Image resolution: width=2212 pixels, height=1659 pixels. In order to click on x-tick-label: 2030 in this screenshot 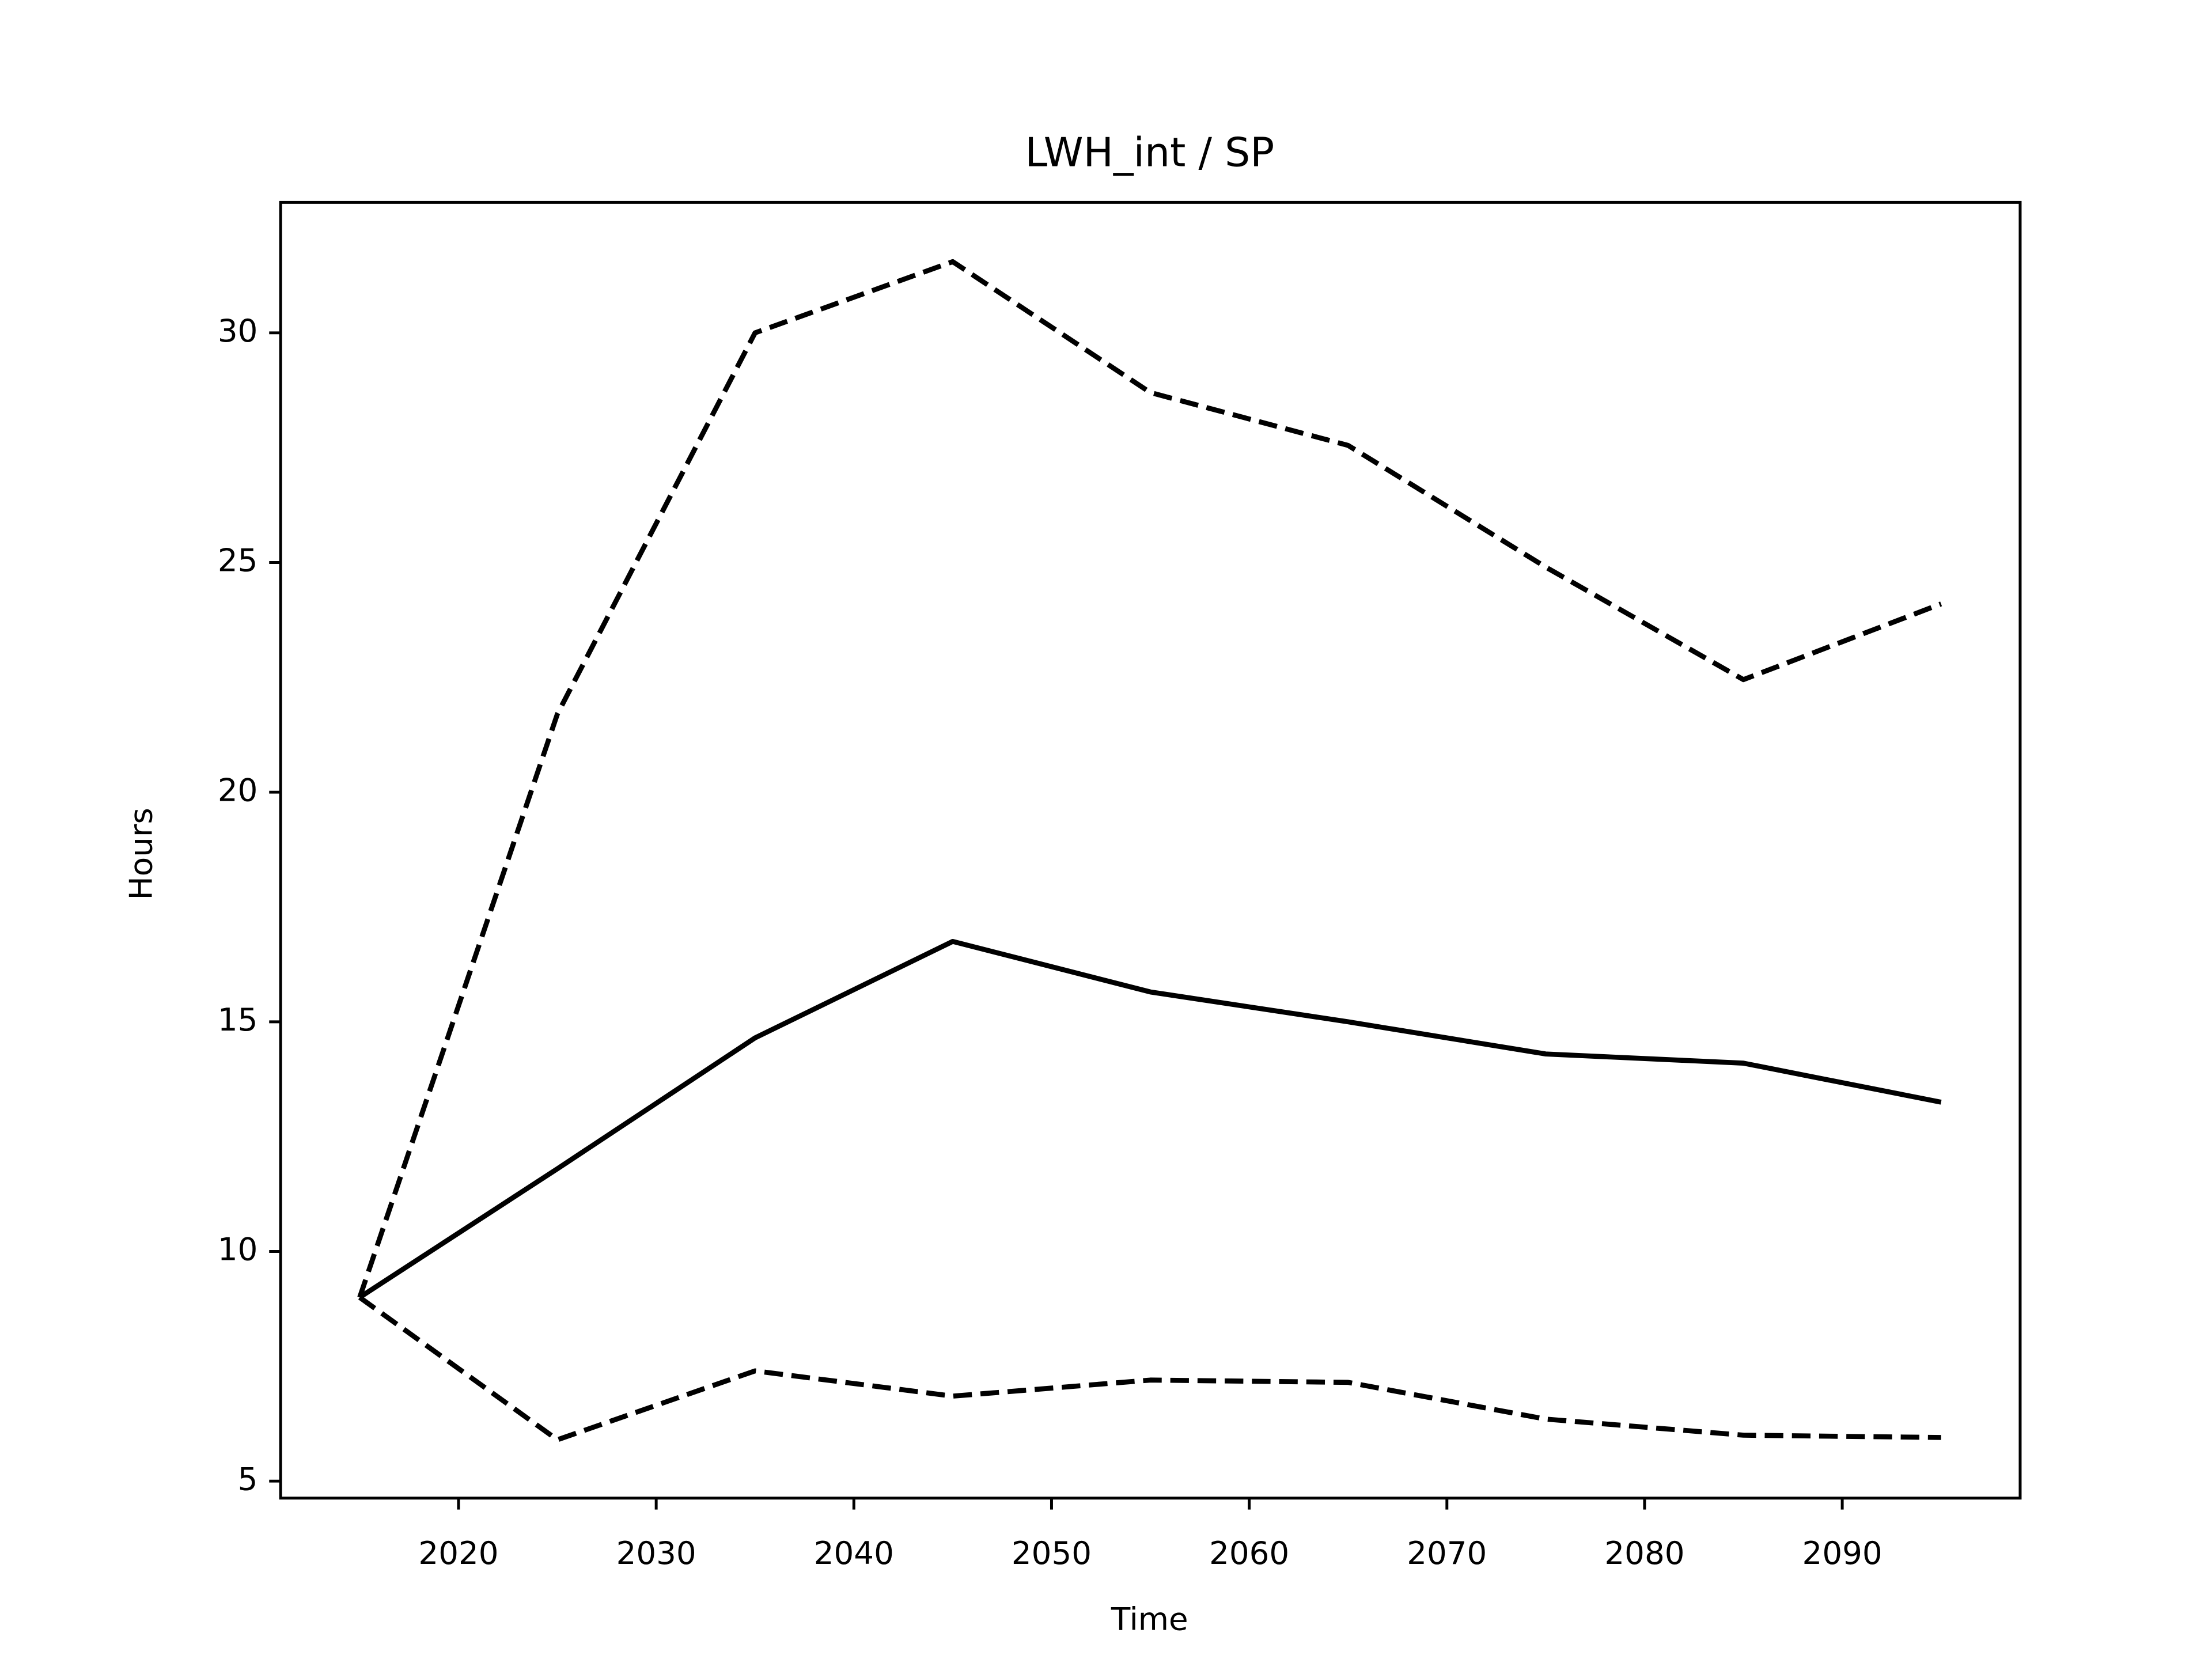, I will do `click(656, 1553)`.